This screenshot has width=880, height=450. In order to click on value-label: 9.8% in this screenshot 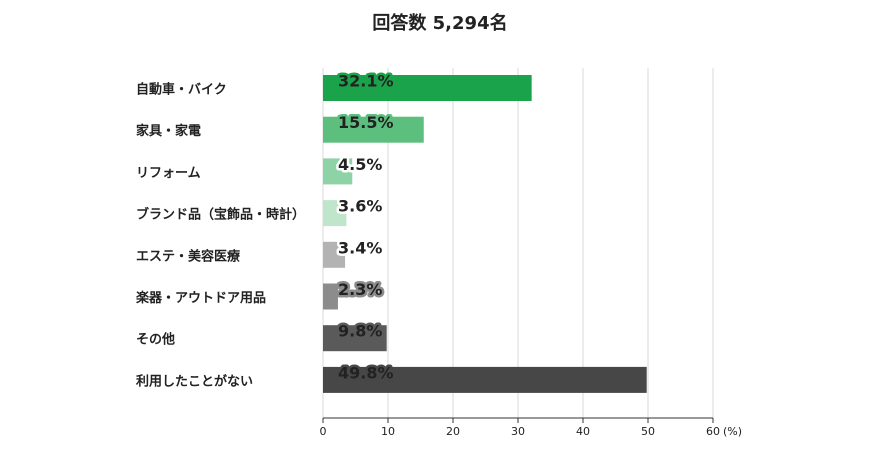, I will do `click(360, 331)`.